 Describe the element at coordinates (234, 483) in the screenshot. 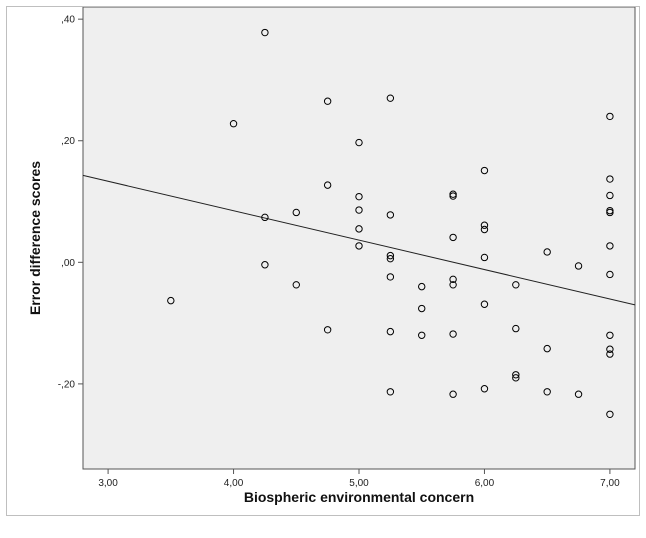

I see `x-tick-label: 4,00` at that location.